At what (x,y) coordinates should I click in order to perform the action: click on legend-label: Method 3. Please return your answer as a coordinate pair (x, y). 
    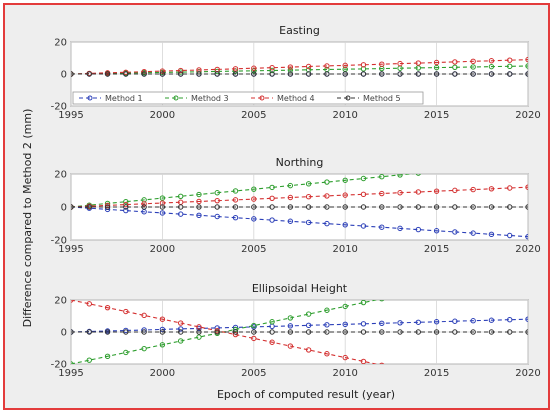
    Looking at the image, I should click on (210, 98).